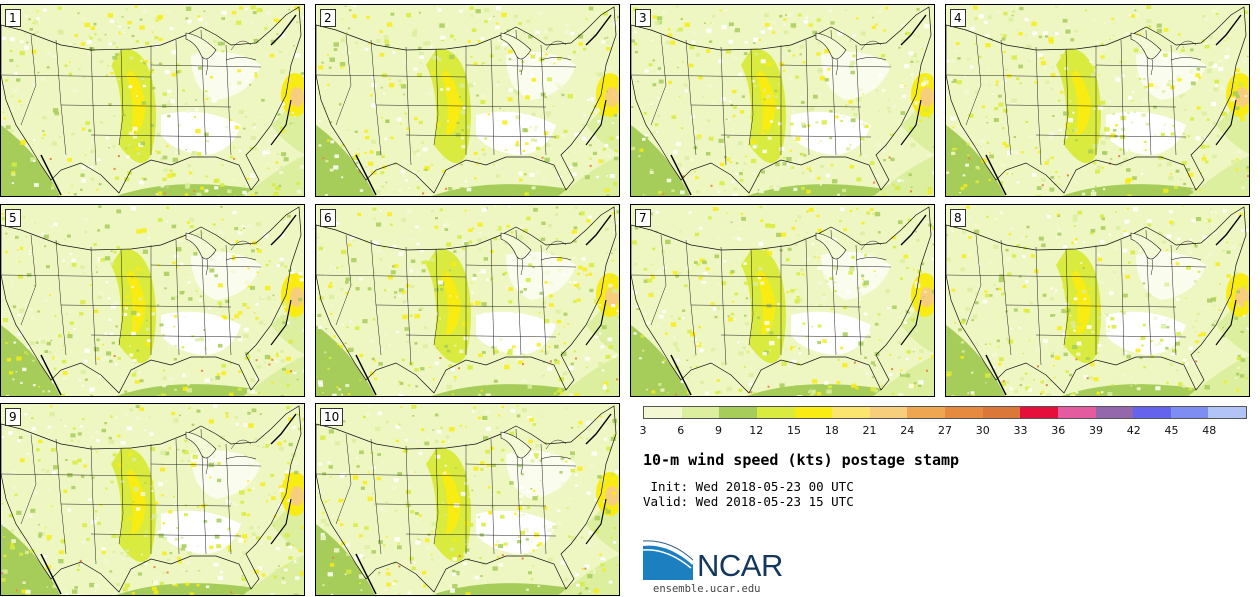 Image resolution: width=1260 pixels, height=597 pixels. Describe the element at coordinates (13, 18) in the screenshot. I see `panel-number-label: 1` at that location.